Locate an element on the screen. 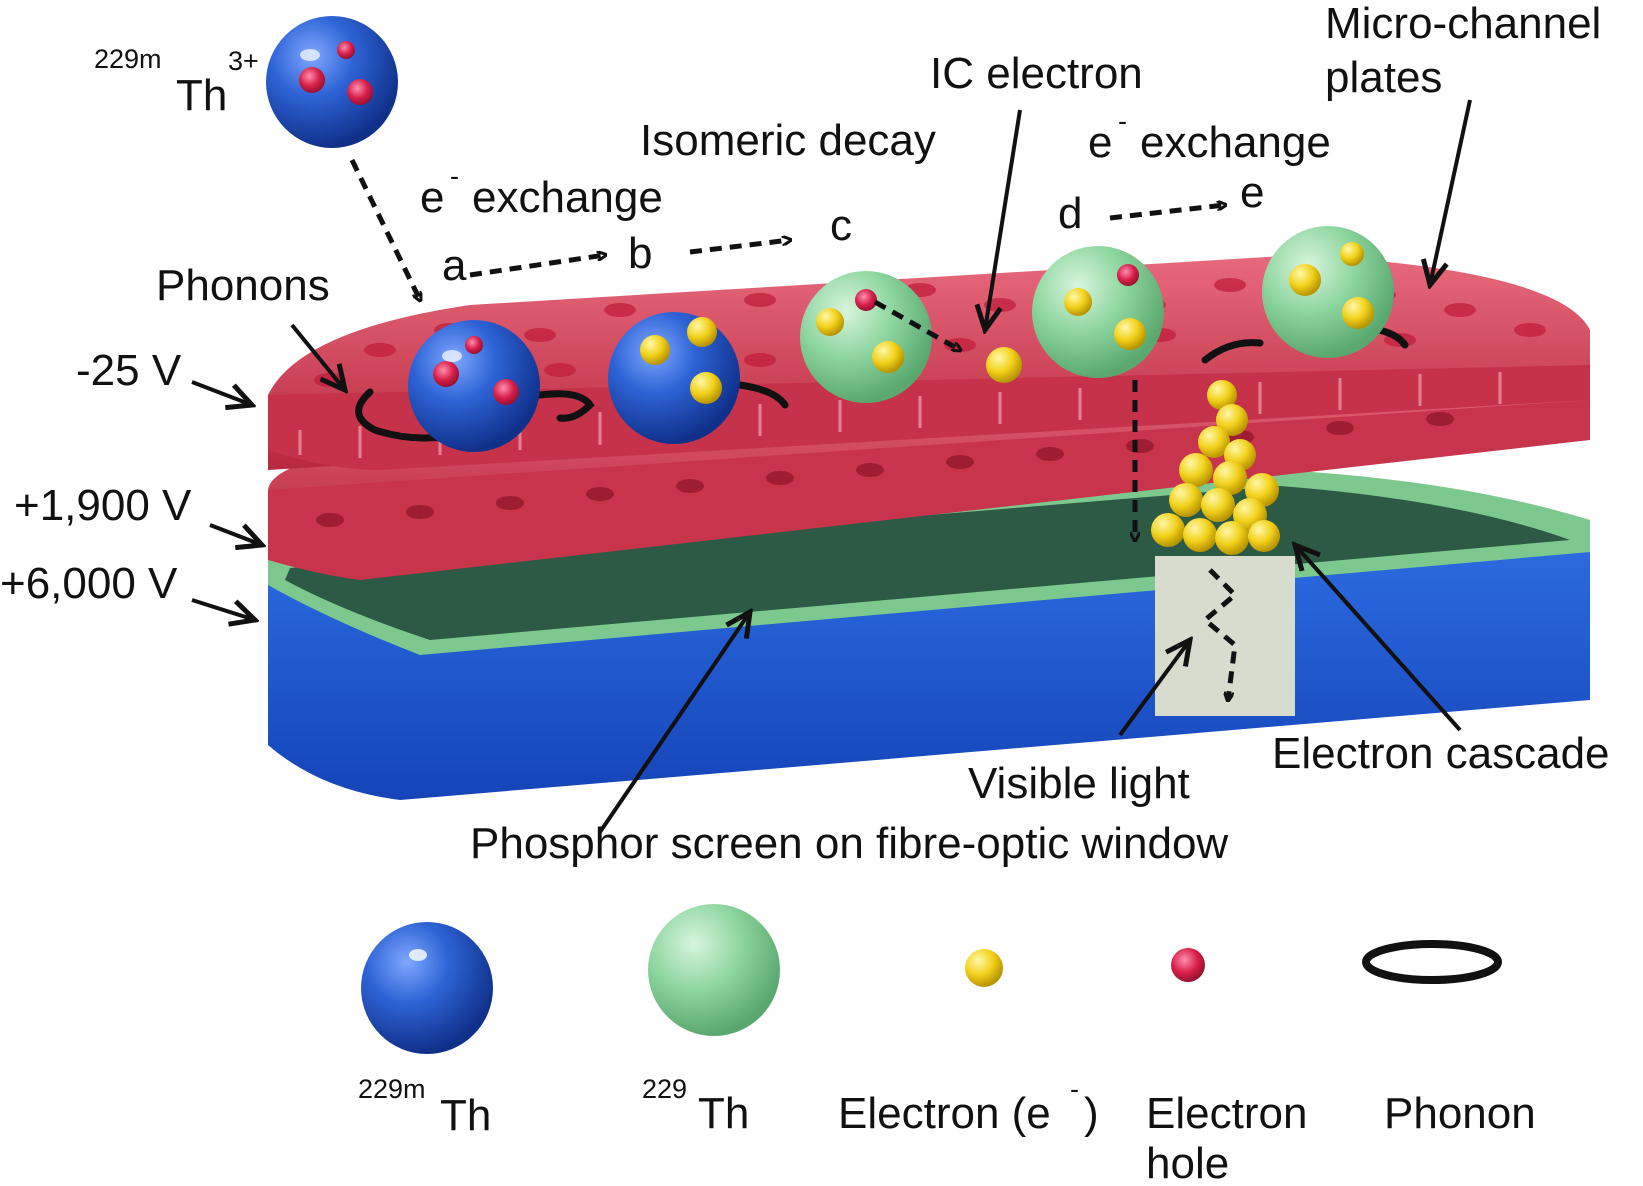 The height and width of the screenshot is (1186, 1643). electron-cascade is located at coordinates (1215, 467).